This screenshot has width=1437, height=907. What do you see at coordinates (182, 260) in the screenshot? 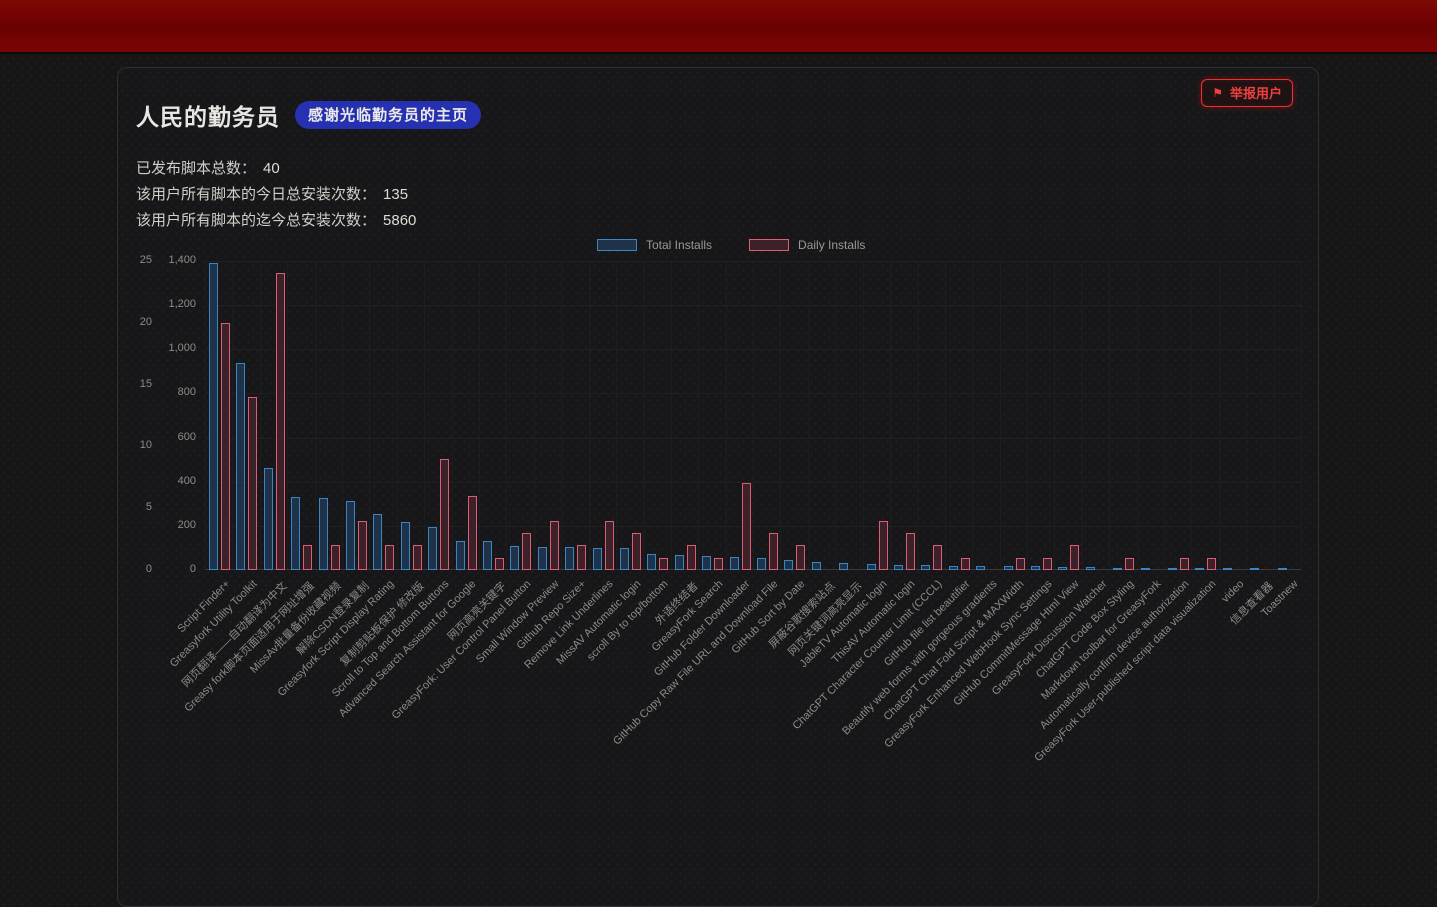
I see `y-axis-tick-total: 1,400` at bounding box center [182, 260].